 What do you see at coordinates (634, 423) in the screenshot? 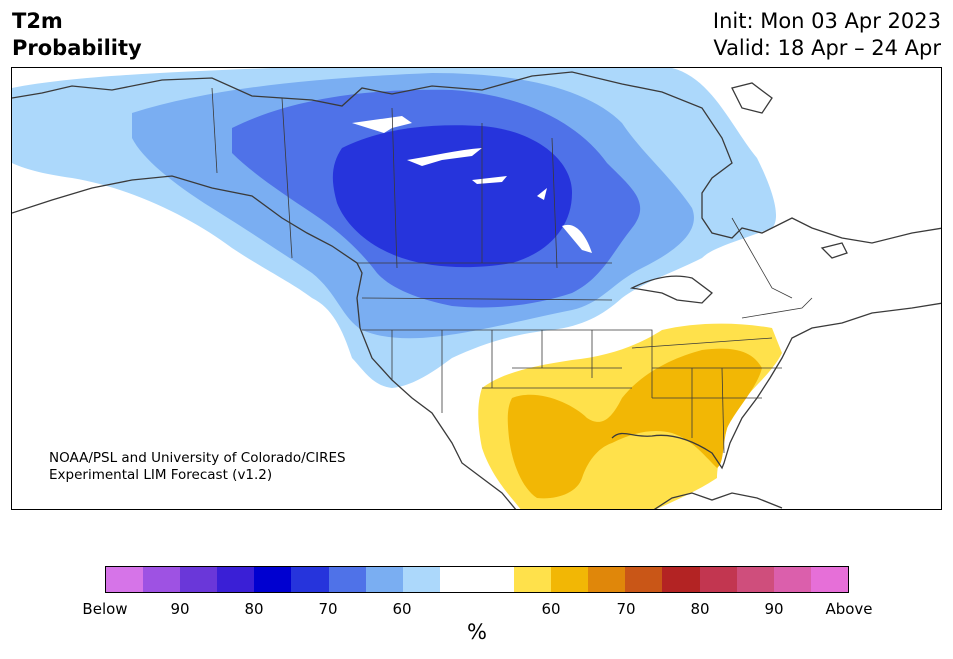
I see `above-60-region` at bounding box center [634, 423].